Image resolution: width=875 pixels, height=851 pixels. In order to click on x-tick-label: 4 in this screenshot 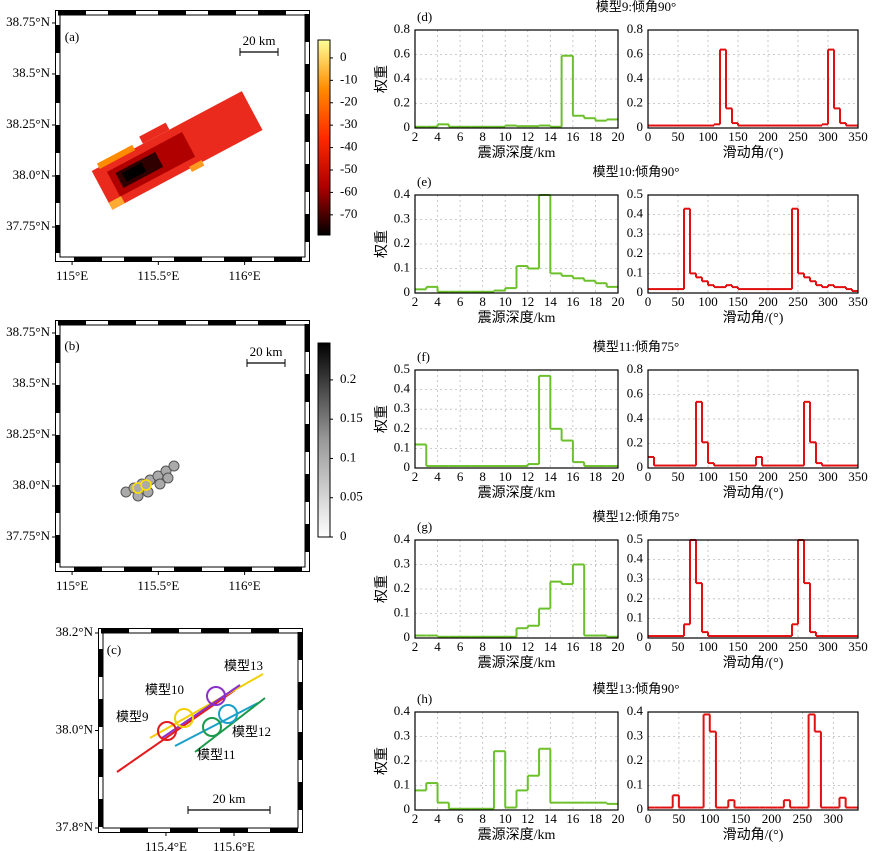, I will do `click(437, 646)`.